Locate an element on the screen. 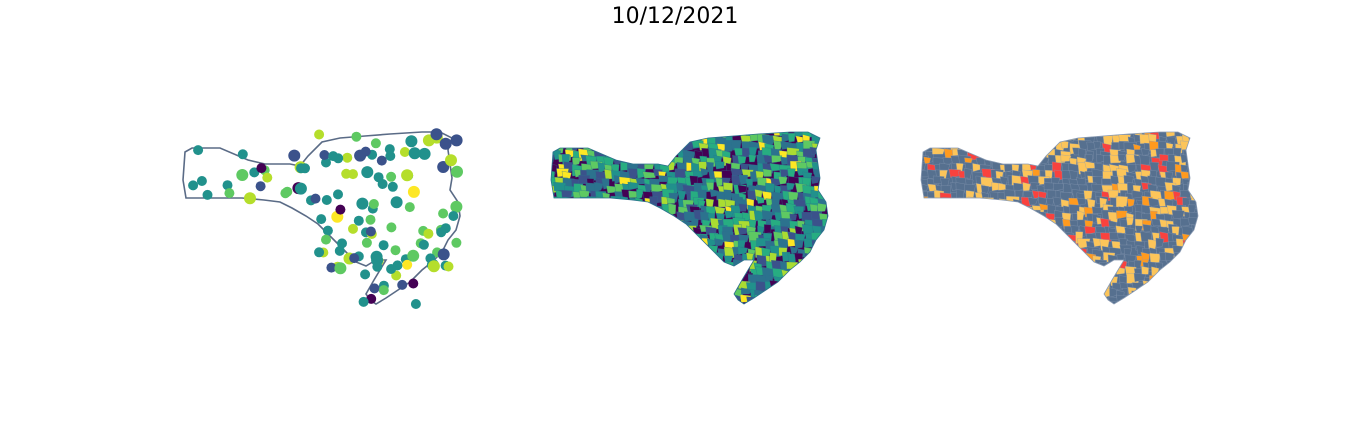 This screenshot has height=444, width=1350. choropleth-regions is located at coordinates (698, 224).